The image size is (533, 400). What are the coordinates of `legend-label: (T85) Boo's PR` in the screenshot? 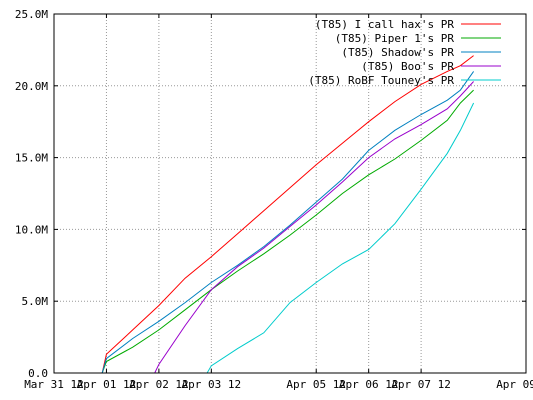 It's located at (407, 66).